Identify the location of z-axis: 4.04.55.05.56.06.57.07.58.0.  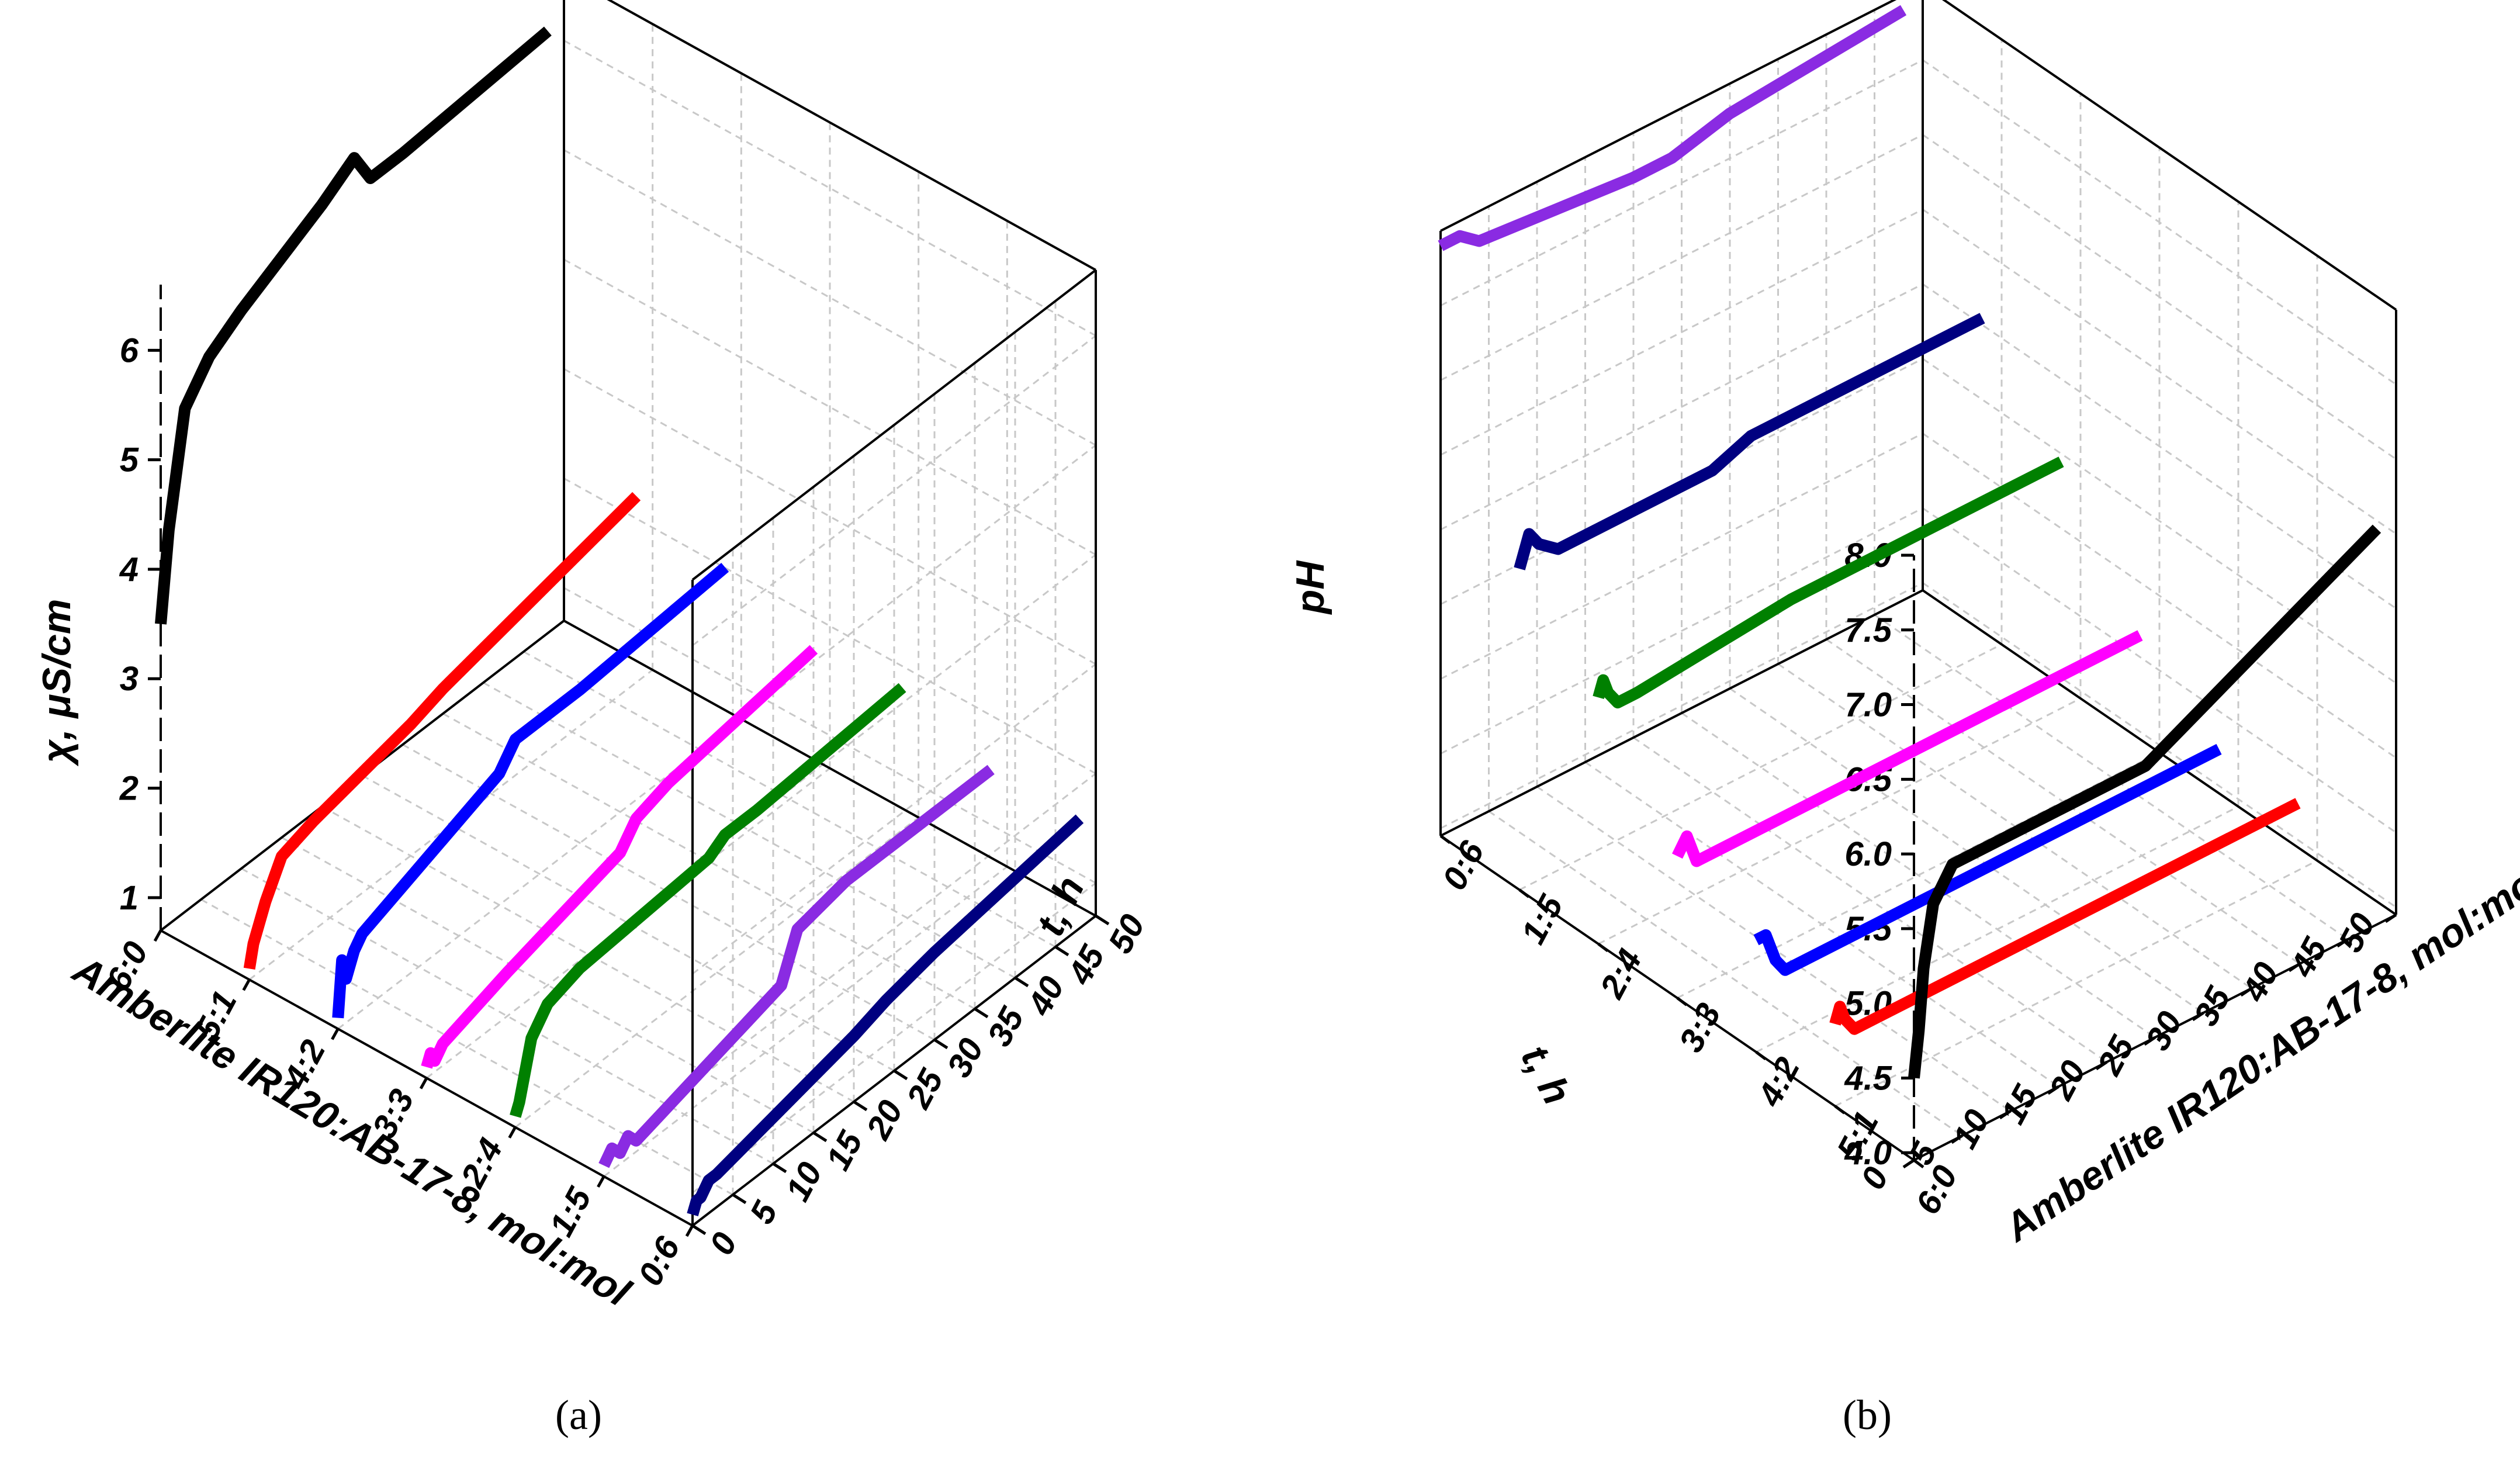
(1879, 855).